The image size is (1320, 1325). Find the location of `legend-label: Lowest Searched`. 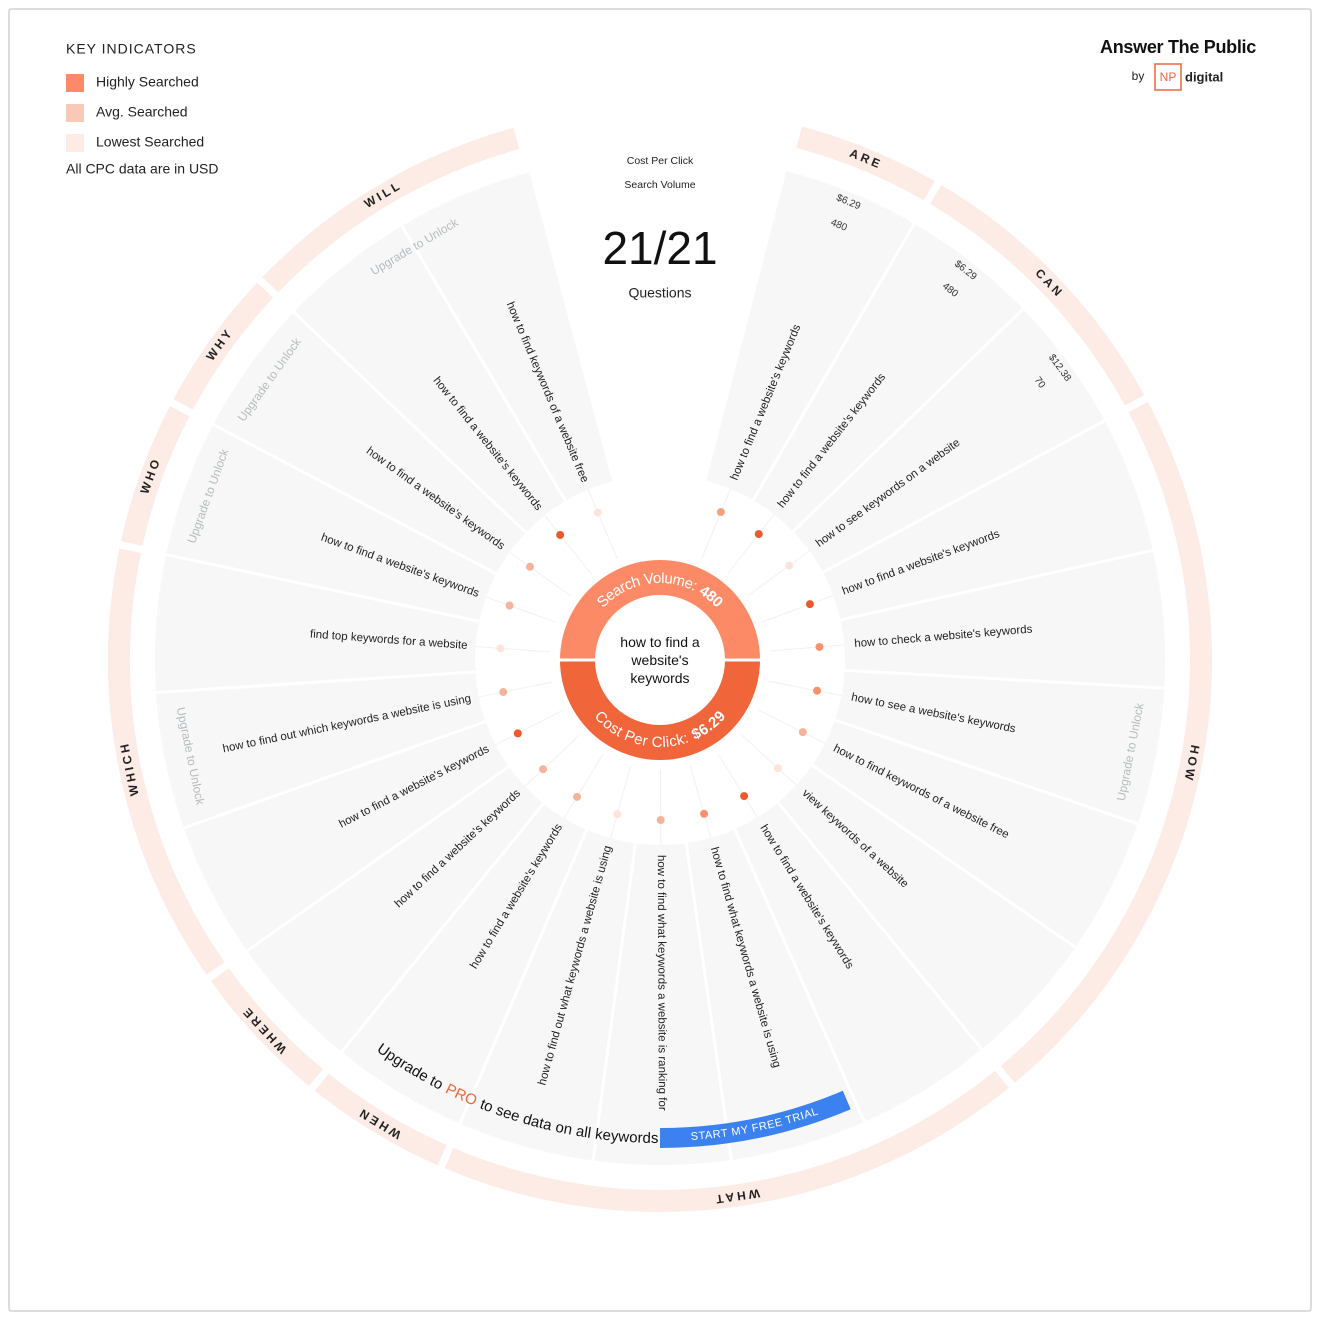

legend-label: Lowest Searched is located at coordinates (150, 142).